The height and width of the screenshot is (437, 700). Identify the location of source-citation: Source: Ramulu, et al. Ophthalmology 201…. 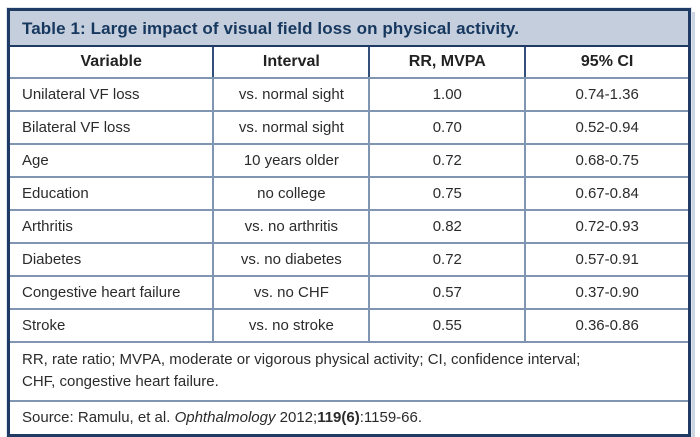
(349, 417).